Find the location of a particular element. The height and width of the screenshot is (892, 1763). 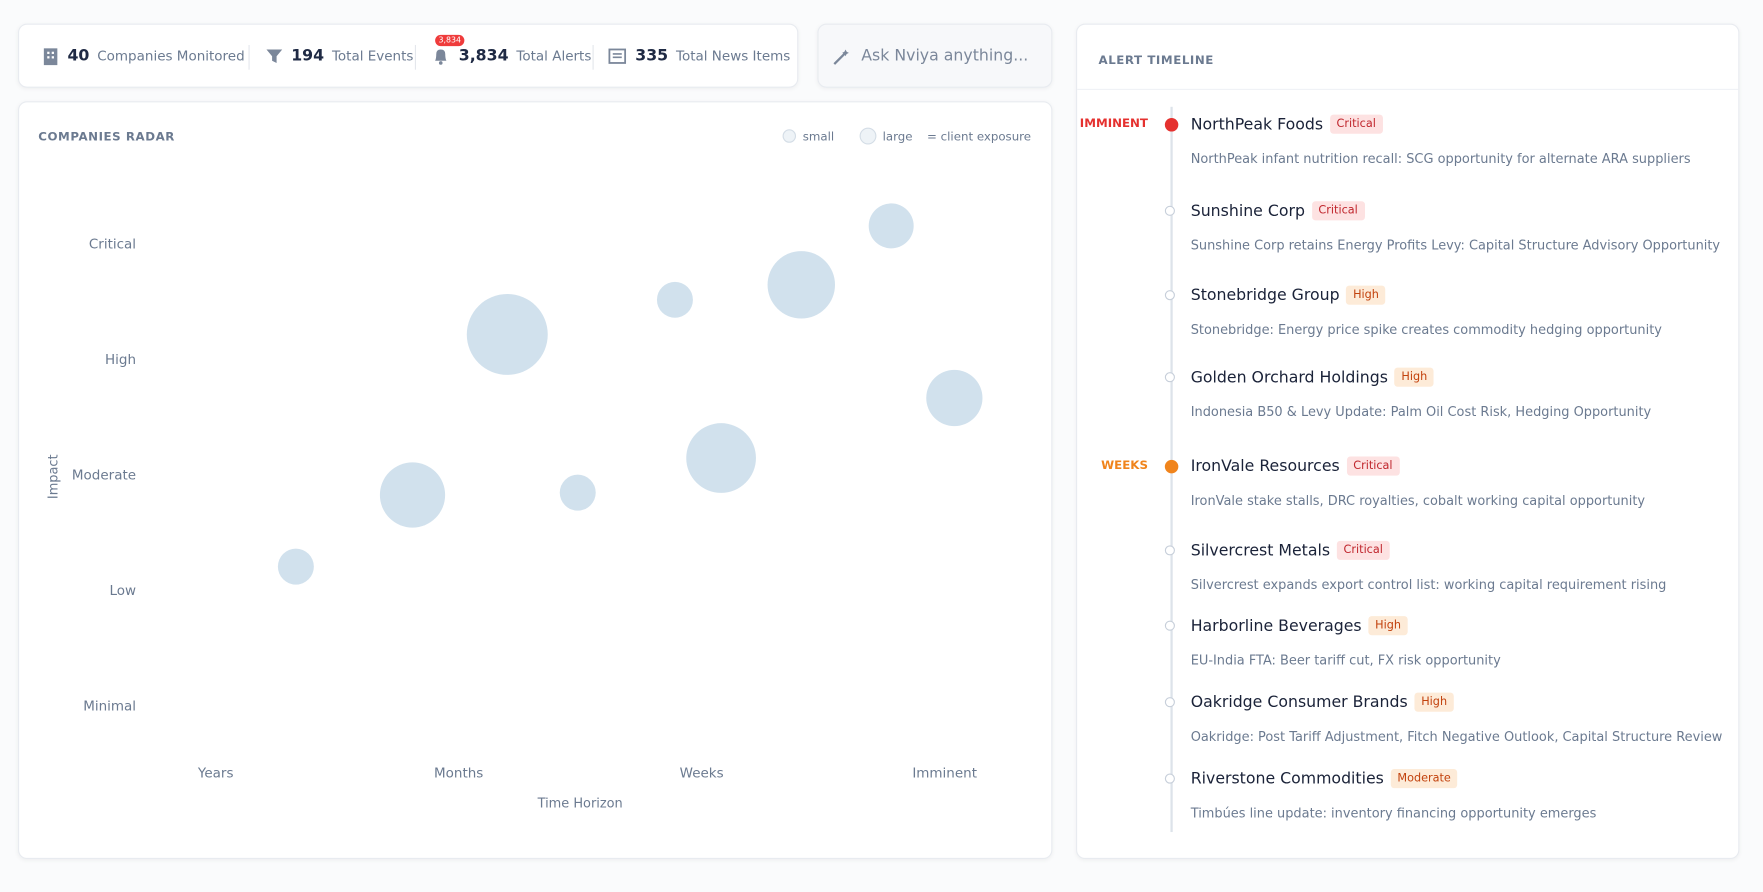

filter-icon is located at coordinates (274, 56).